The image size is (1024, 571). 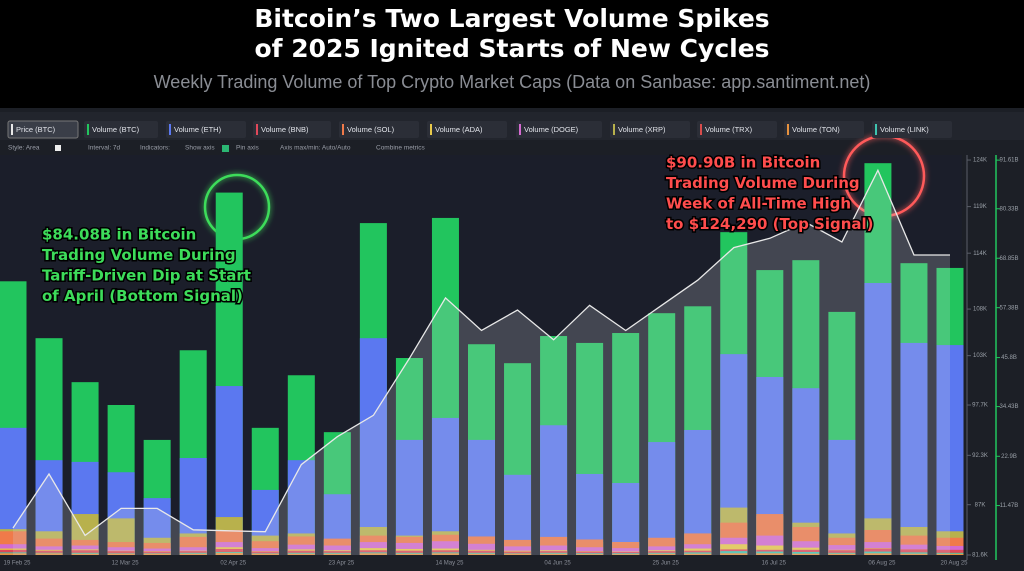 What do you see at coordinates (954, 564) in the screenshot?
I see `x-tick-label: 20 Aug 25` at bounding box center [954, 564].